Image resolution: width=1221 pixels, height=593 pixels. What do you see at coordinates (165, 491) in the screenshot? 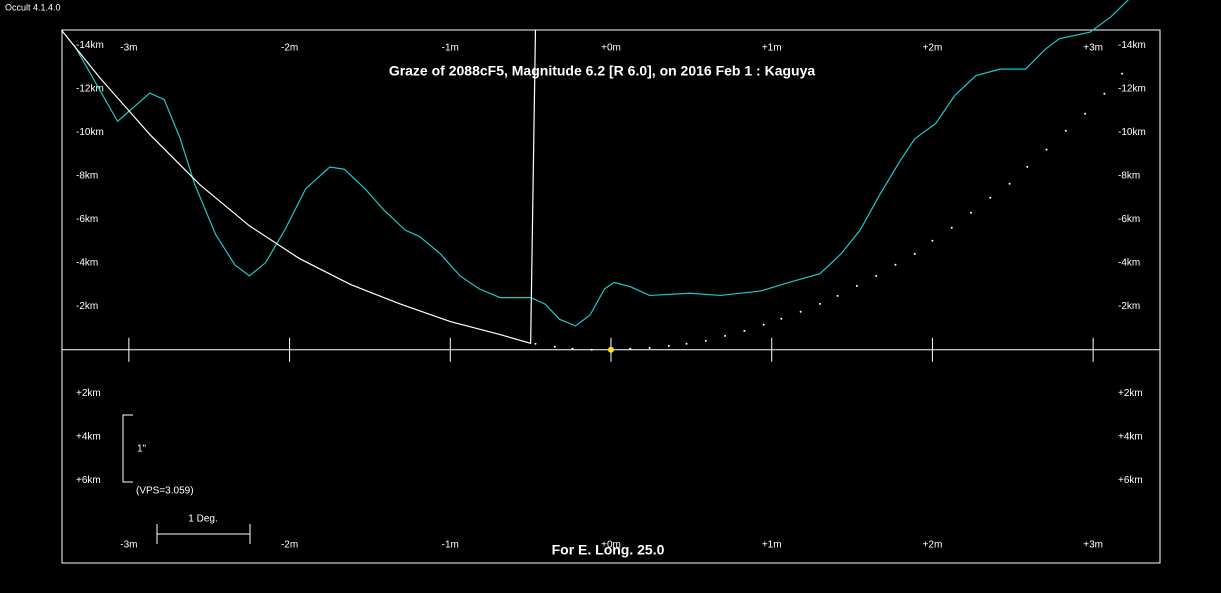
I see `vps-label: (VPS=3.059)` at bounding box center [165, 491].